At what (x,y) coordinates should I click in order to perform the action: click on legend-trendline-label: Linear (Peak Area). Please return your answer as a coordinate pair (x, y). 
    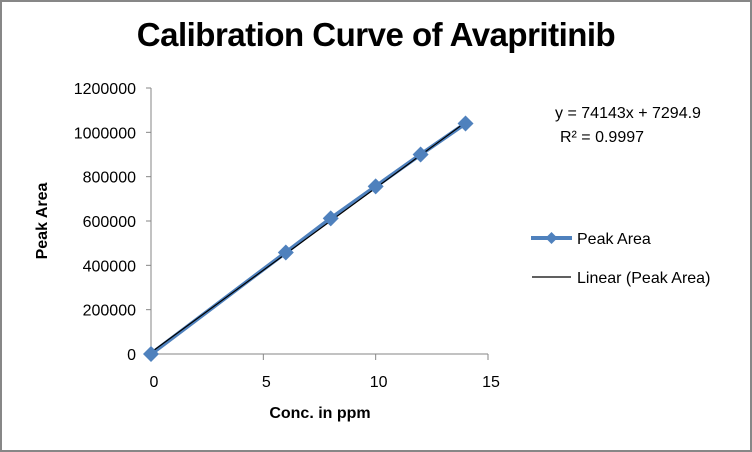
    Looking at the image, I should click on (643, 278).